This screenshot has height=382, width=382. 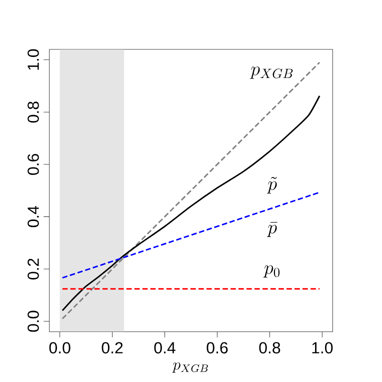 I want to click on annotation: $\tilde{p}$, so click(x=272, y=185).